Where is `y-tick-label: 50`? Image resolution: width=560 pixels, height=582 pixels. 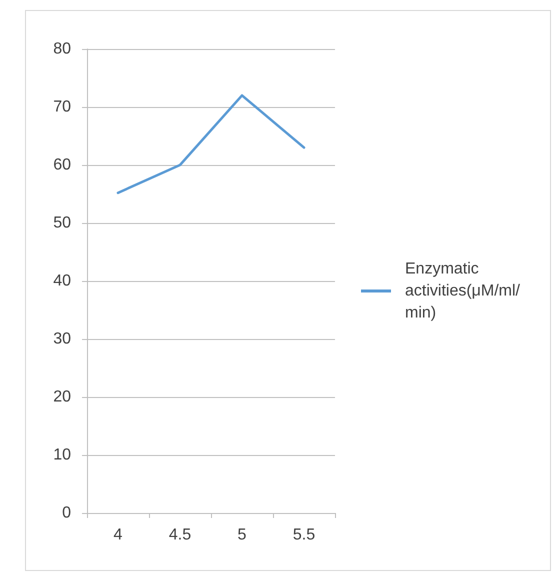
y-tick-label: 50 is located at coordinates (62, 223).